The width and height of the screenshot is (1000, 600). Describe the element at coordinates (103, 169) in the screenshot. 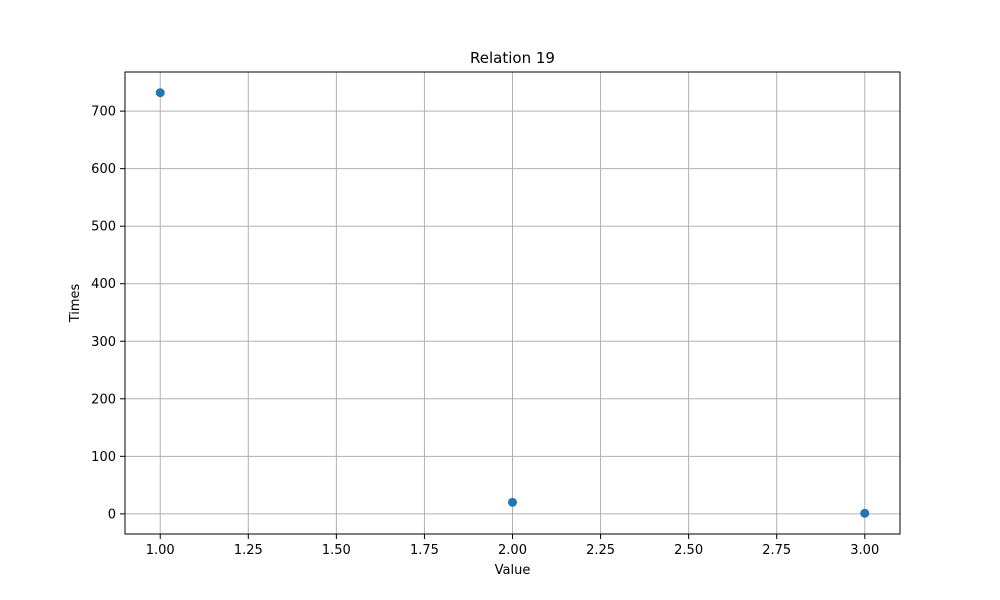

I see `y-tick-label: 600` at that location.